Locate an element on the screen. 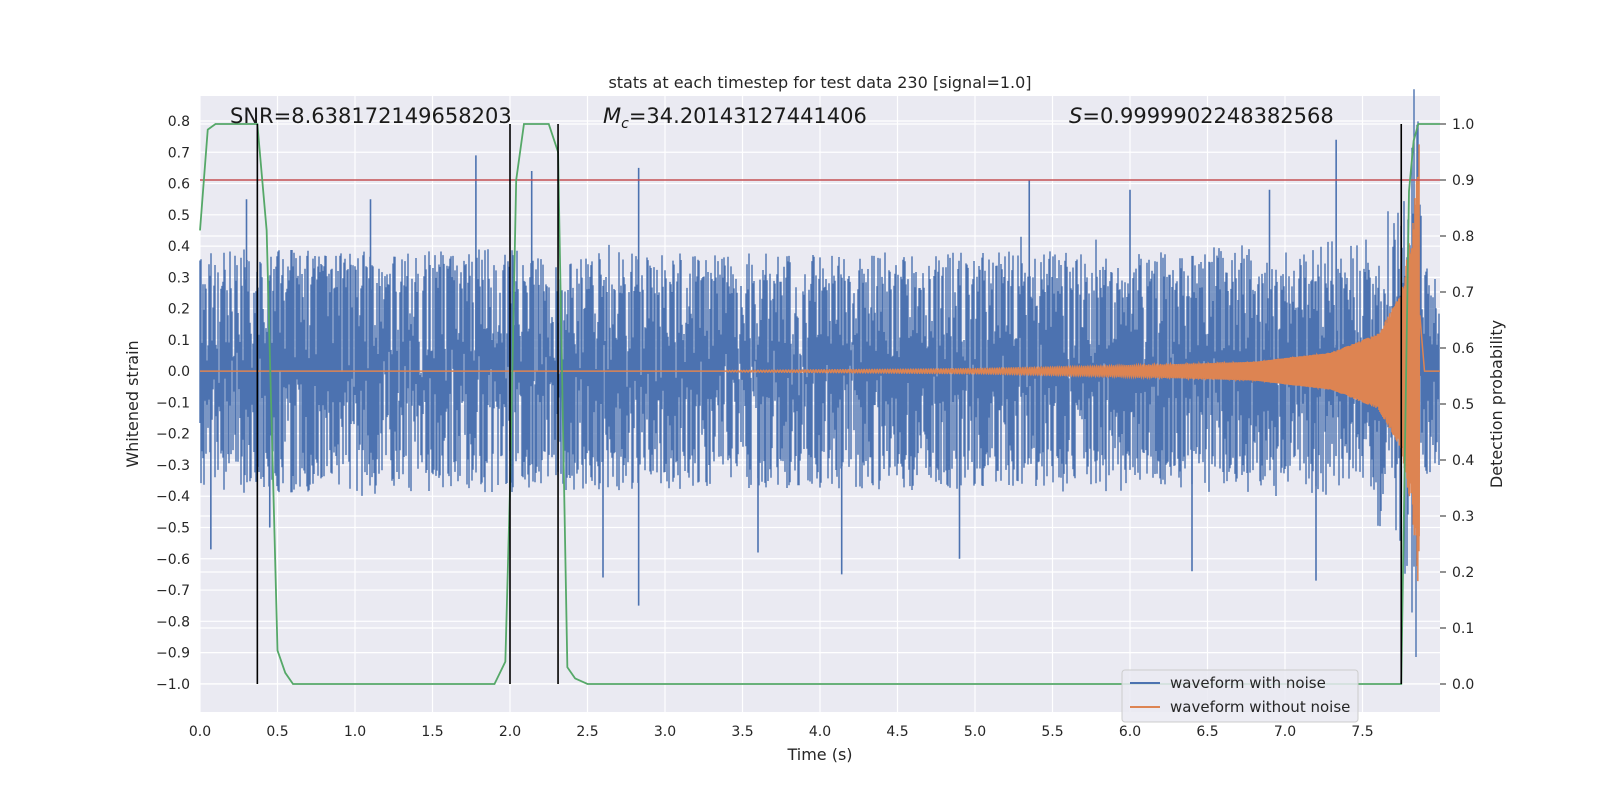  y2-tick-label: 0.7 is located at coordinates (1463, 293).